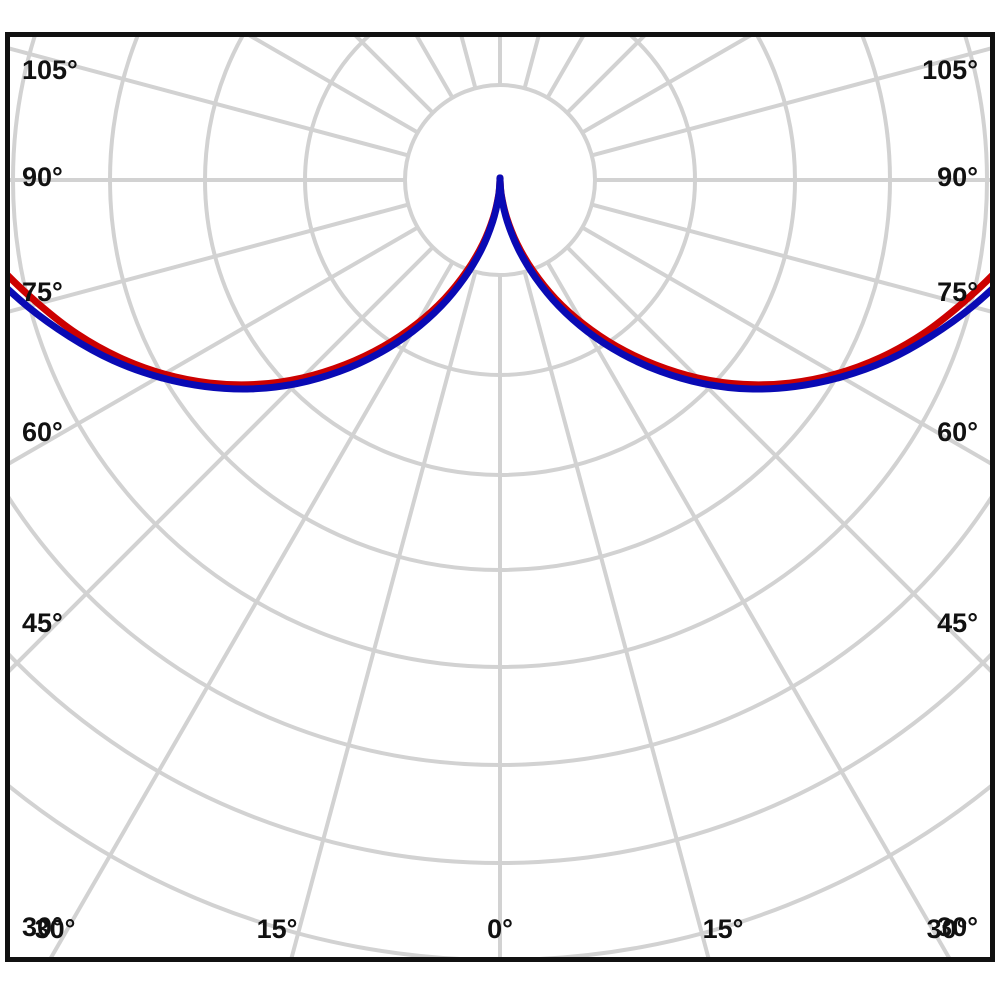 The height and width of the screenshot is (1000, 1000). Describe the element at coordinates (957, 292) in the screenshot. I see `axis-label-right-75deg: 75°` at that location.